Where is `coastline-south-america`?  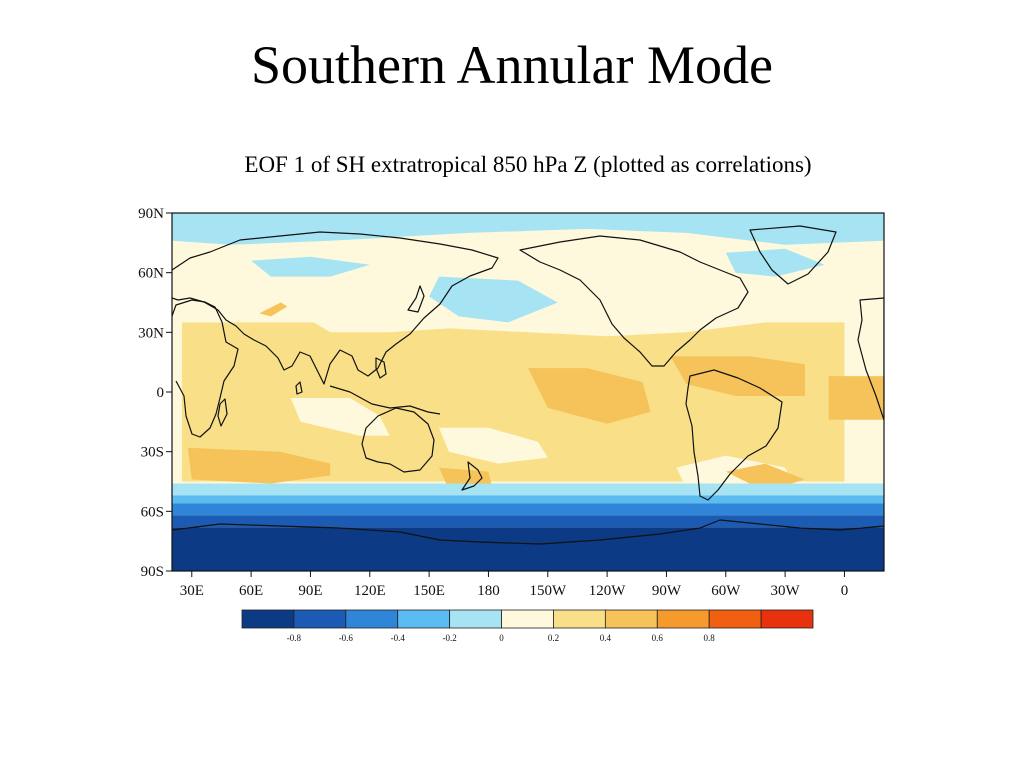 coastline-south-america is located at coordinates (734, 435).